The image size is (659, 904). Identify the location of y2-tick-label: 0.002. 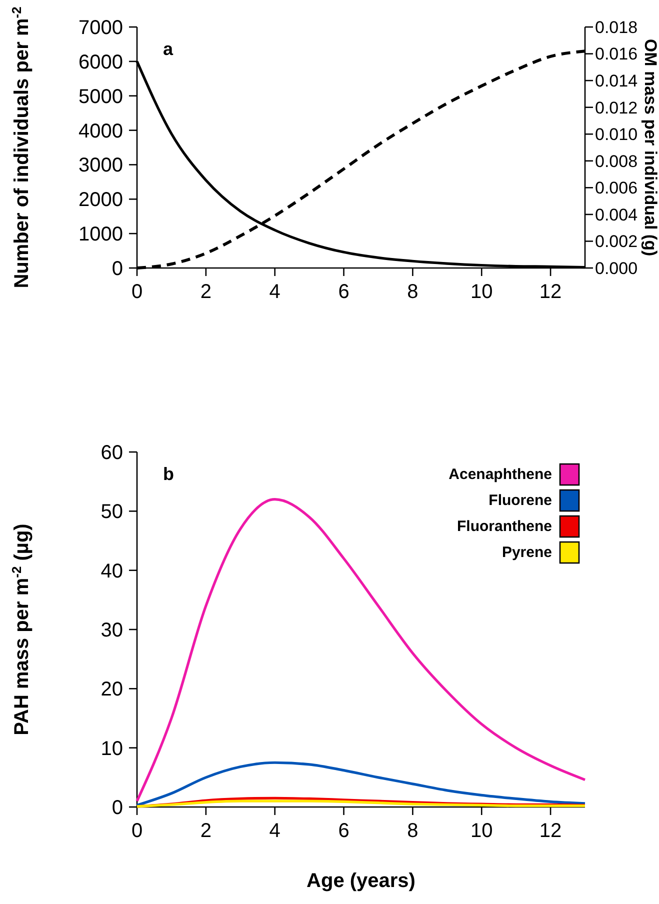
(616, 242).